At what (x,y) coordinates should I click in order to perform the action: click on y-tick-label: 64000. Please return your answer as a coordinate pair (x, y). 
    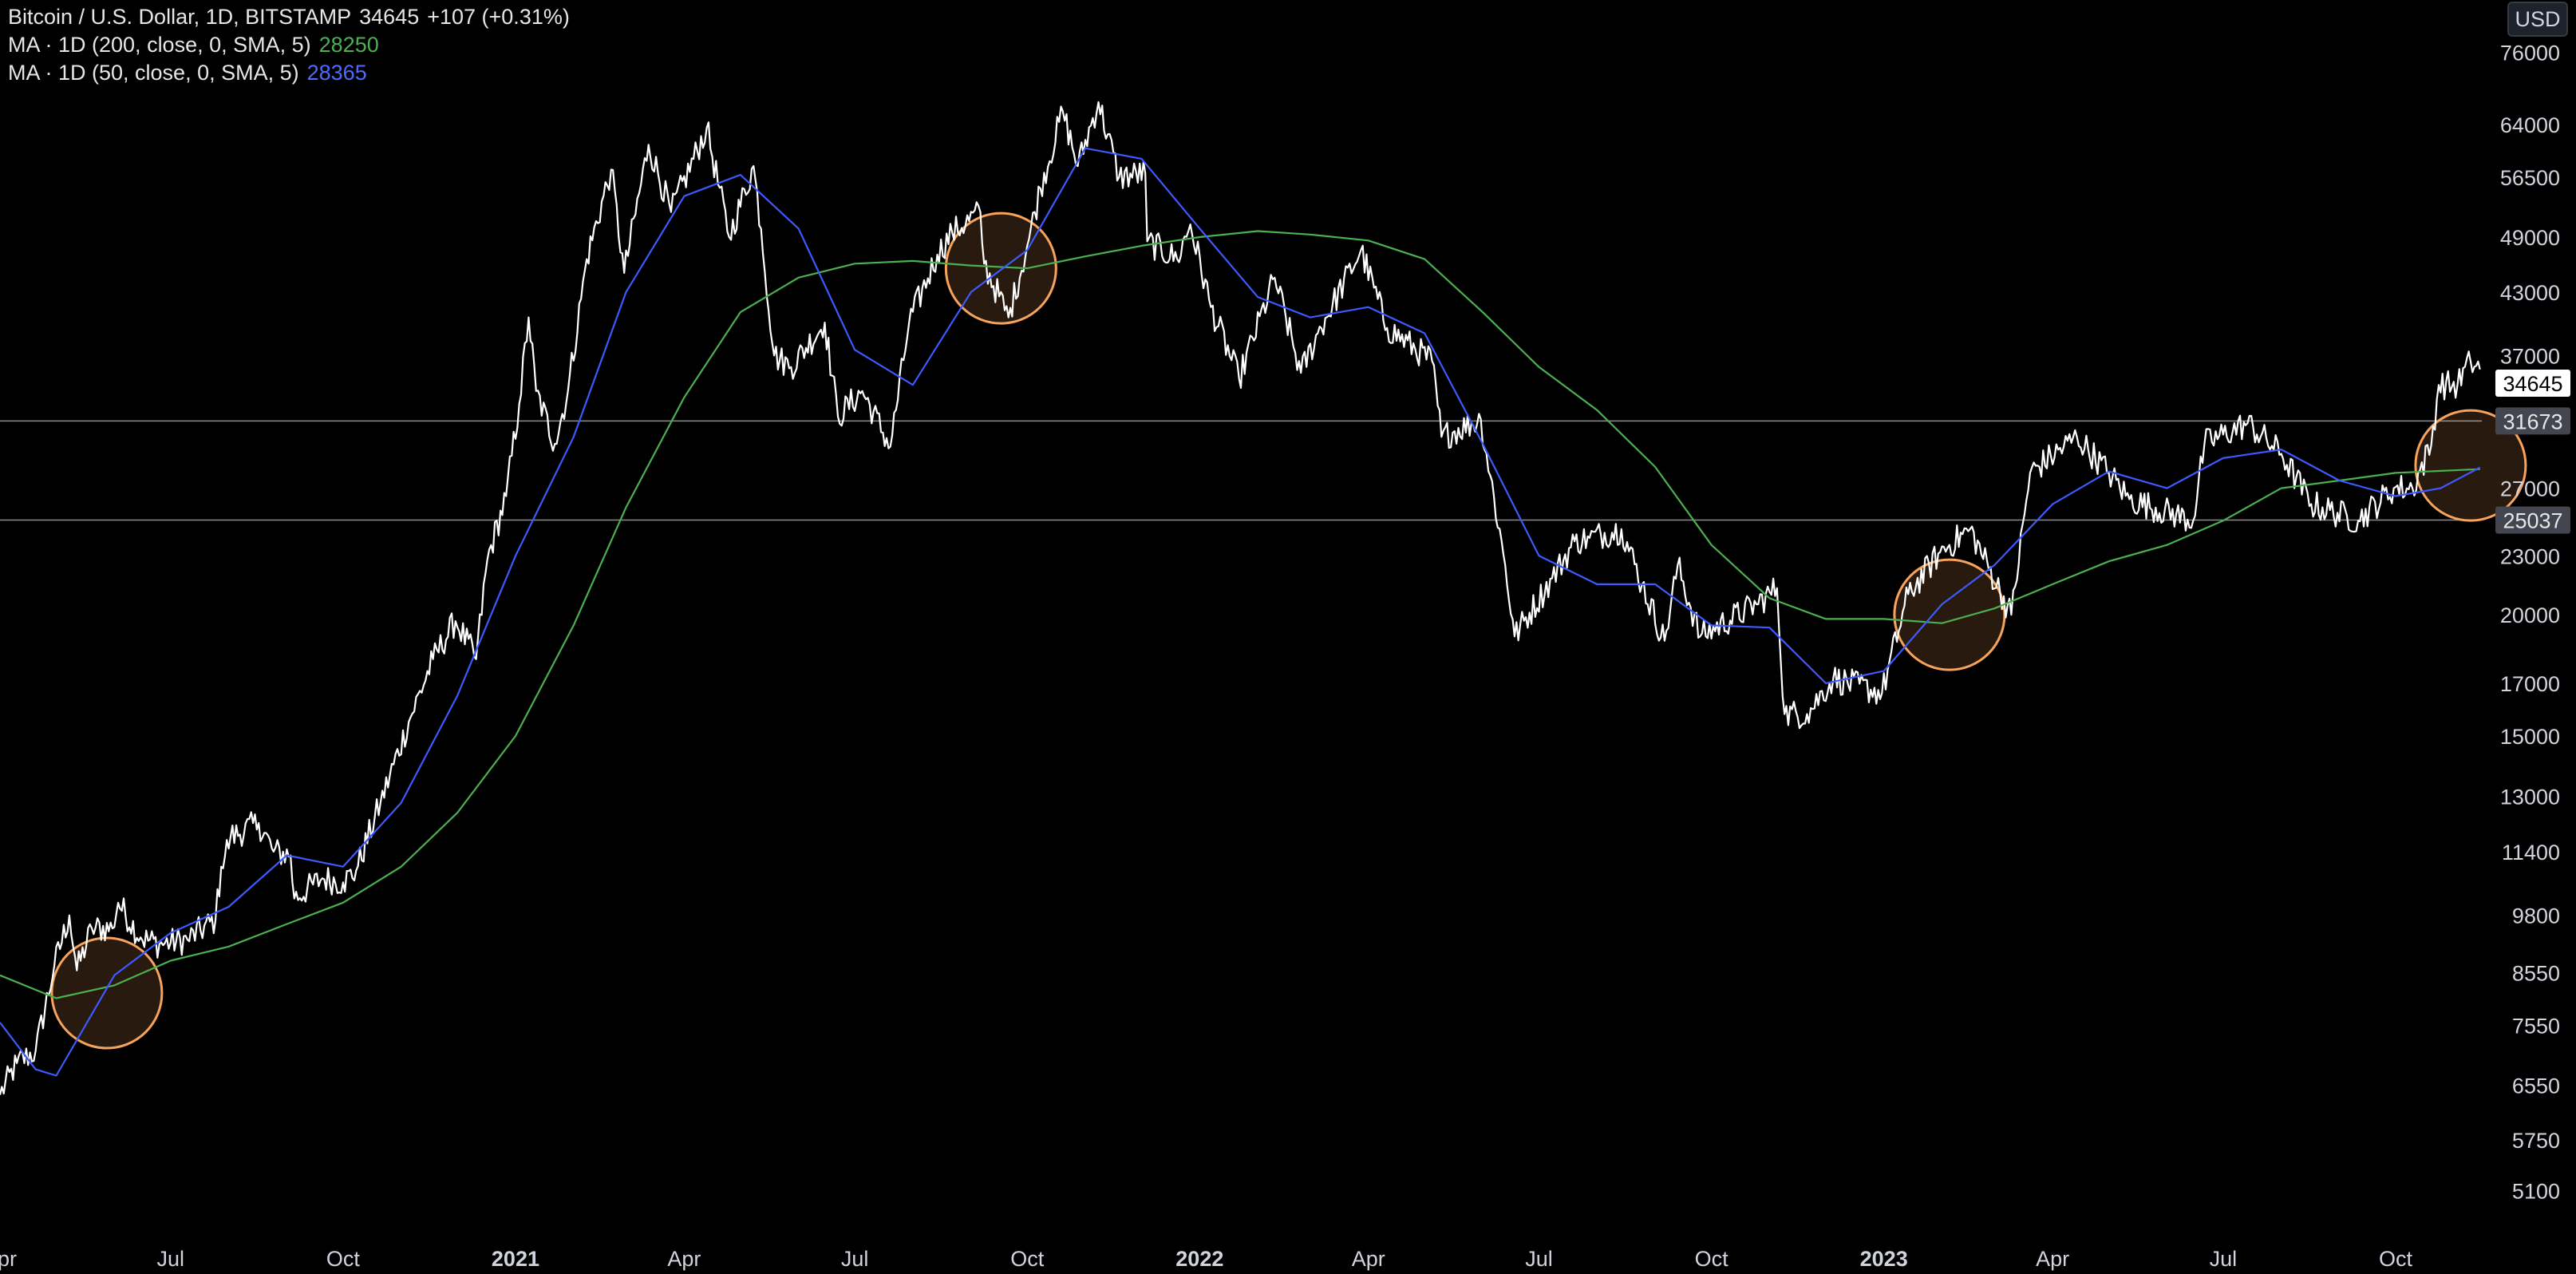
    Looking at the image, I should click on (2530, 125).